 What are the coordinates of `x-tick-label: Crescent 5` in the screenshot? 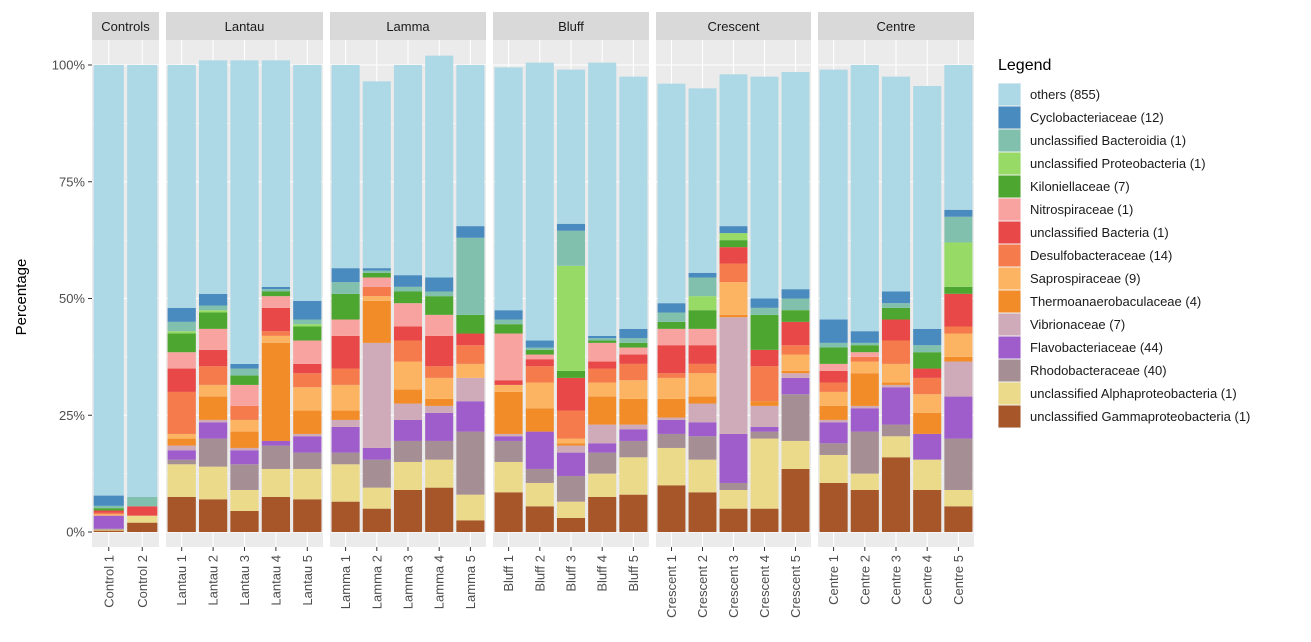 It's located at (795, 586).